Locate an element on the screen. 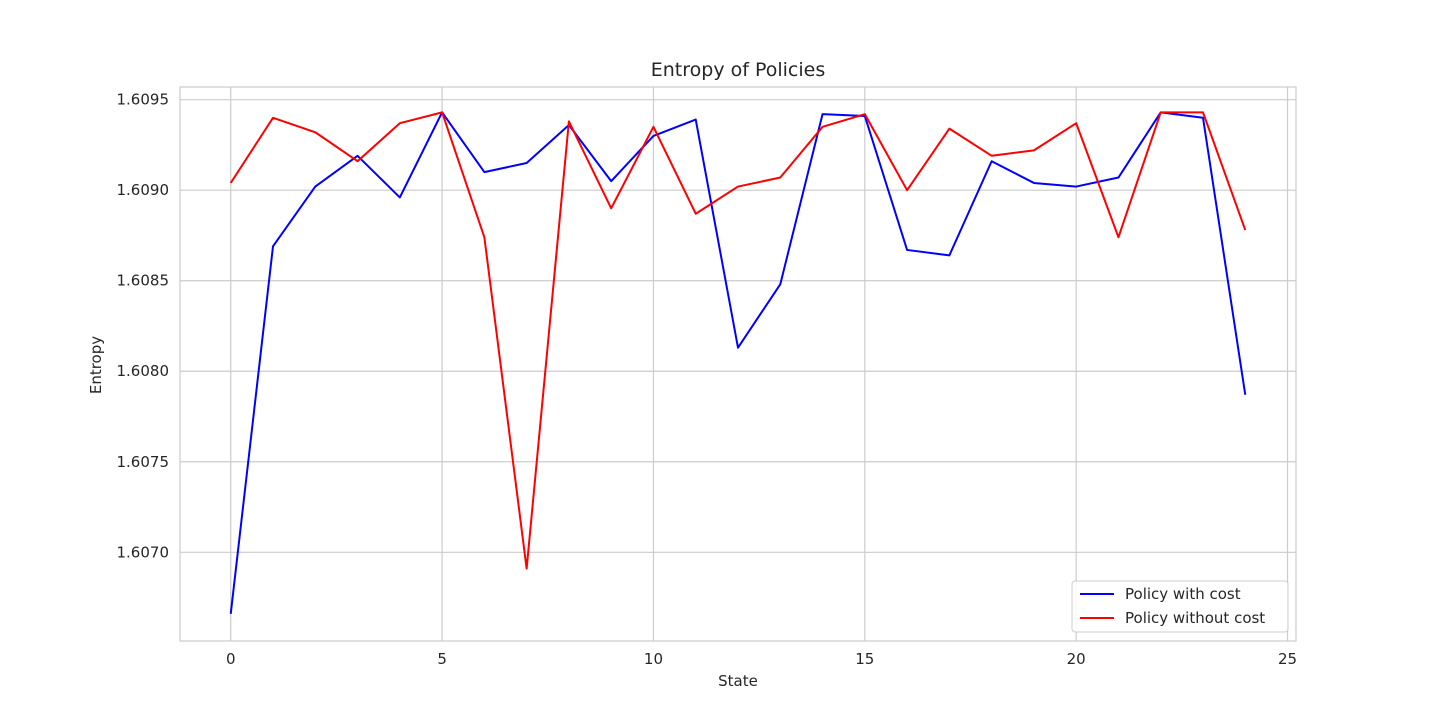  legend-label-policy-without-cost: Policy without cost is located at coordinates (1195, 618).